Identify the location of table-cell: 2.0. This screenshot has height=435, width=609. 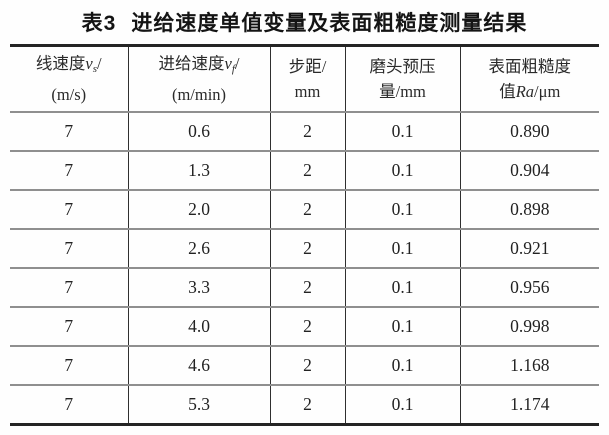
(198, 209).